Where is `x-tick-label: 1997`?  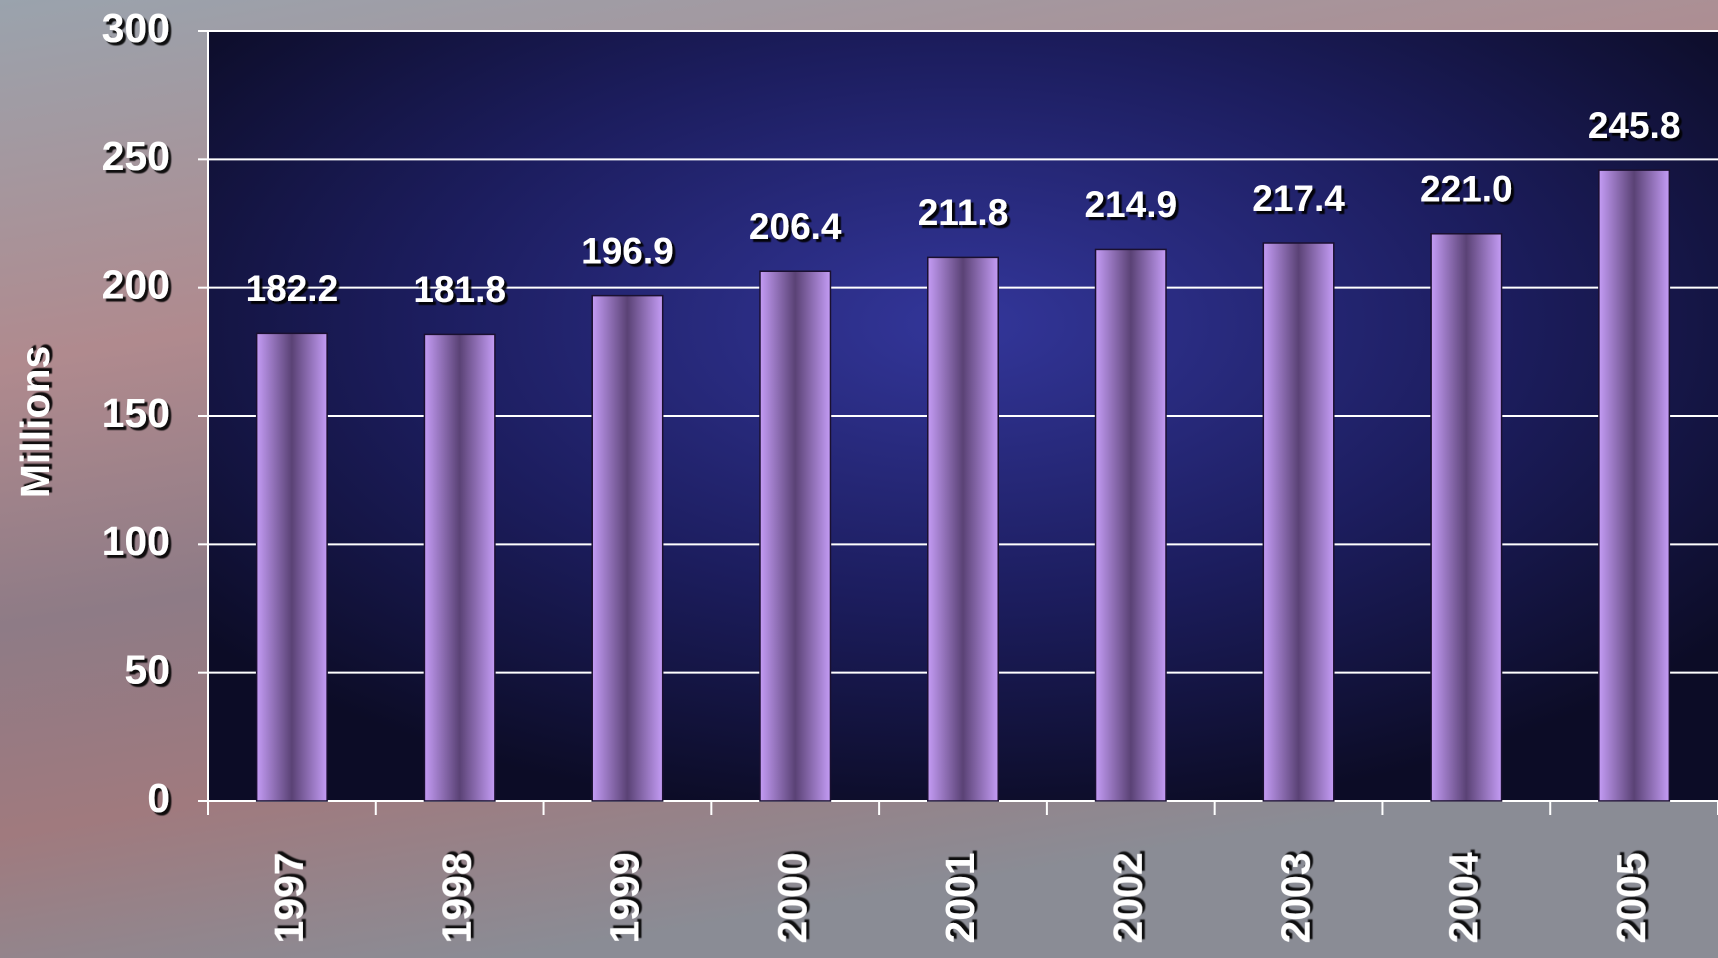
x-tick-label: 1997 is located at coordinates (289, 897).